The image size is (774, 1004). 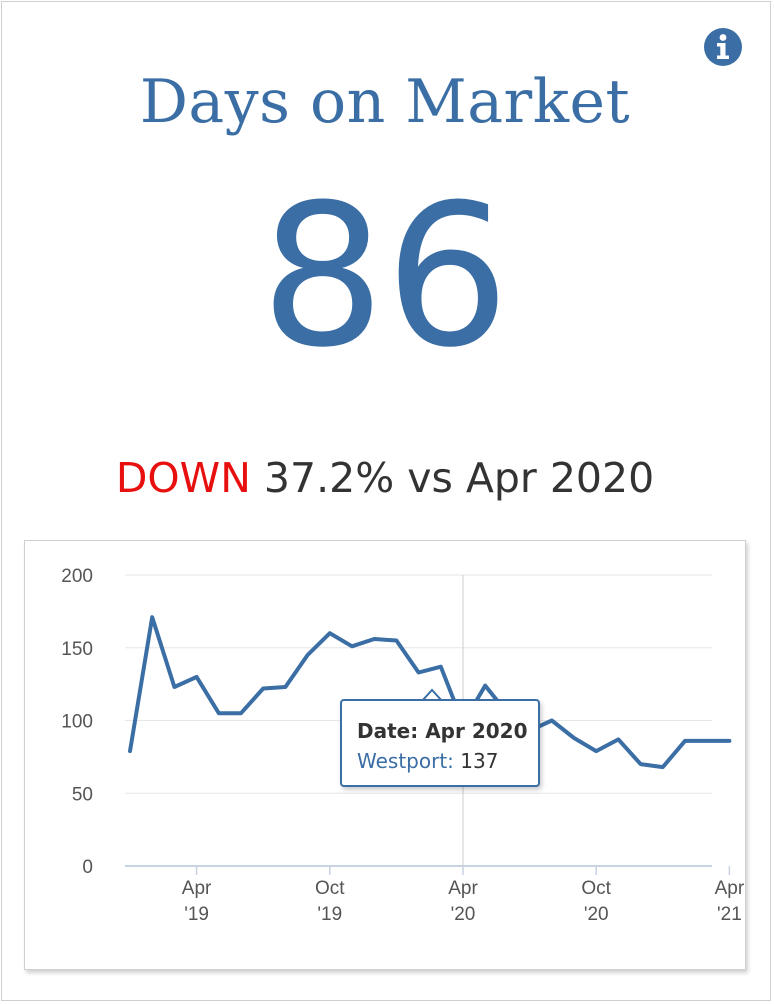 I want to click on tooltip-date-row: Date: Apr 2020, so click(x=442, y=731).